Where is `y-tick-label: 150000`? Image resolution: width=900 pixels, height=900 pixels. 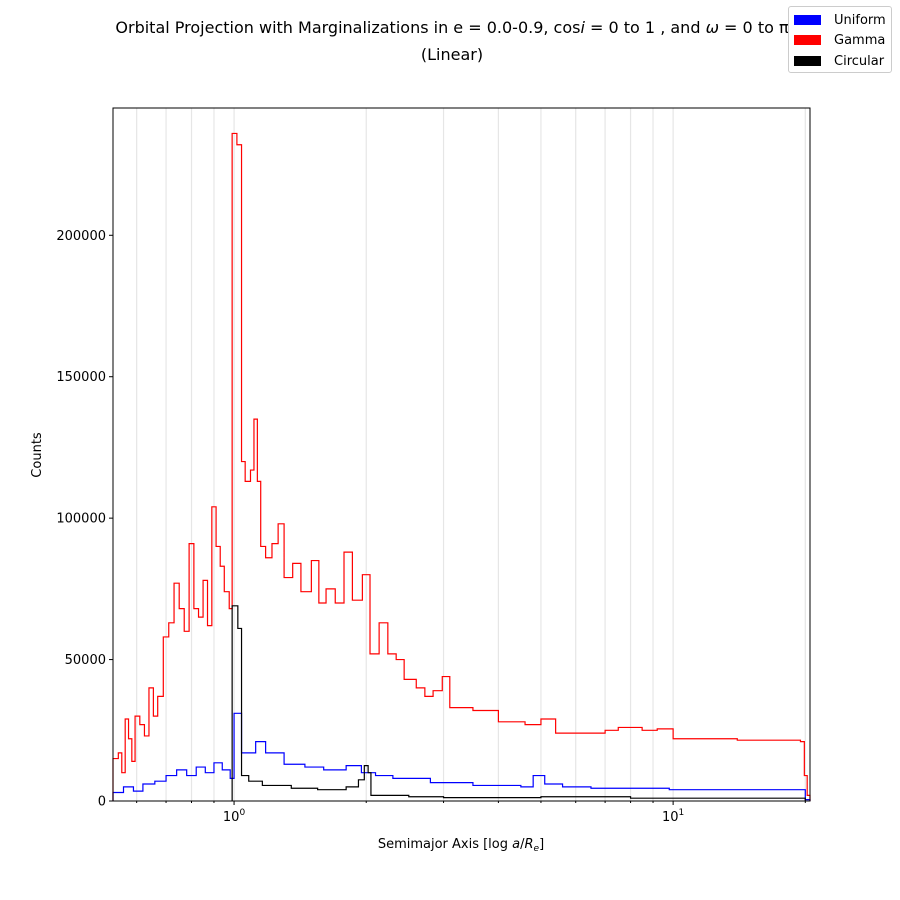 y-tick-label: 150000 is located at coordinates (81, 377).